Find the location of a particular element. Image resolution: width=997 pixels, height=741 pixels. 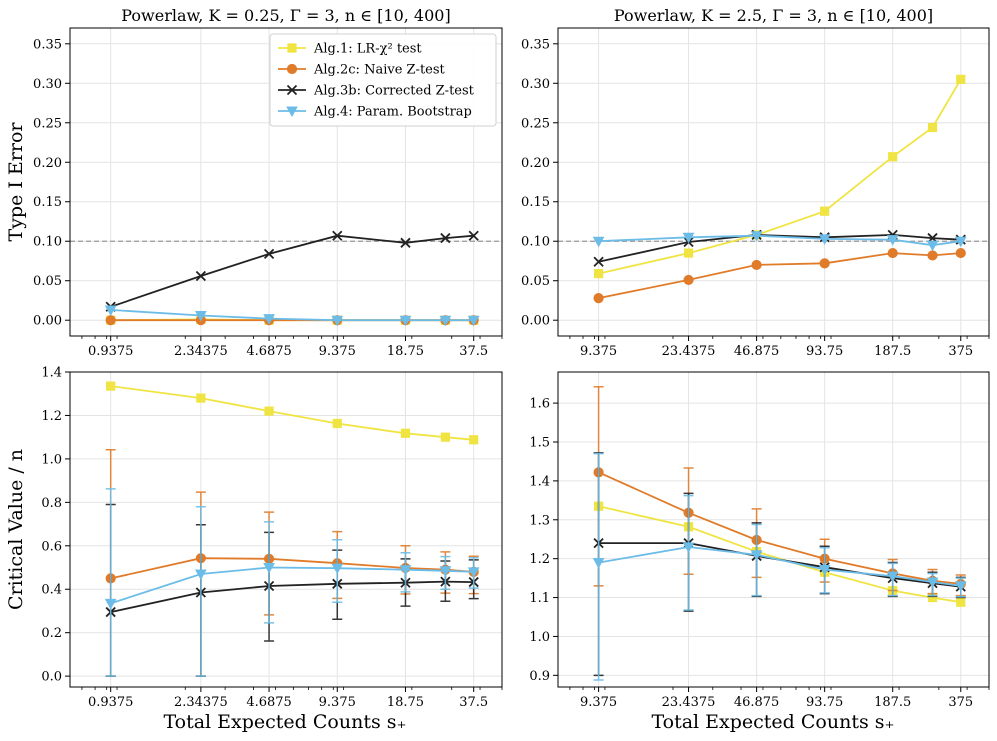

y-tick-label: 0.35 is located at coordinates (535, 44).